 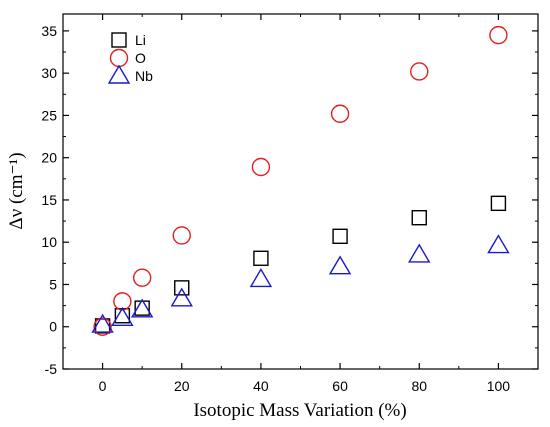 What do you see at coordinates (128, 40) in the screenshot?
I see `legend-item-li: Li` at bounding box center [128, 40].